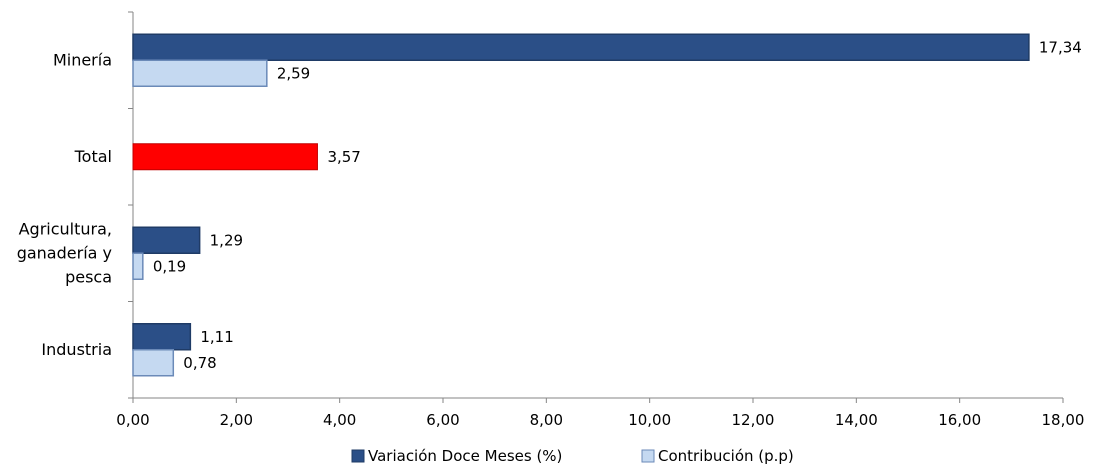  Describe the element at coordinates (293, 73) in the screenshot. I see `data-label-series-2: 2,59` at that location.